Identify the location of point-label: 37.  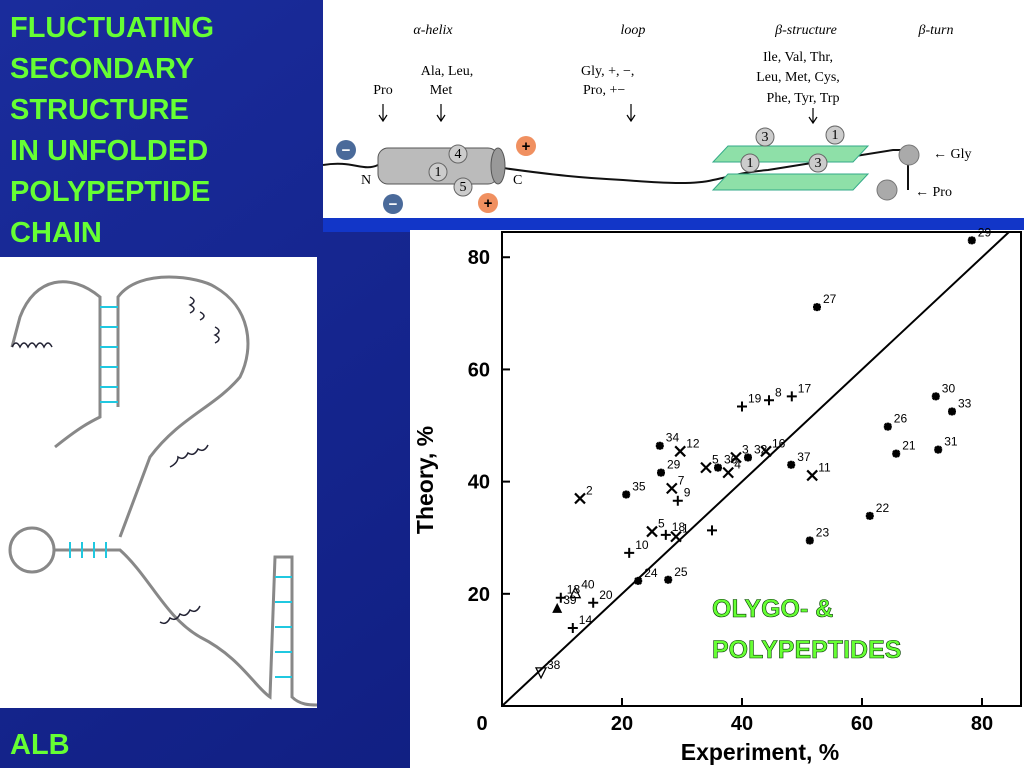
(804, 457).